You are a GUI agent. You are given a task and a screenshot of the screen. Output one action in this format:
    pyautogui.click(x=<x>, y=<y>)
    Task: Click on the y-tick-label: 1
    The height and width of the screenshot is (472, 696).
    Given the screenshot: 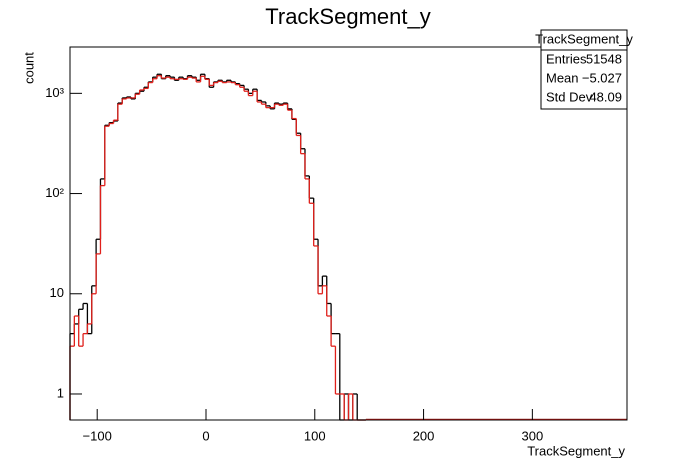 What is the action you would take?
    pyautogui.click(x=60, y=392)
    